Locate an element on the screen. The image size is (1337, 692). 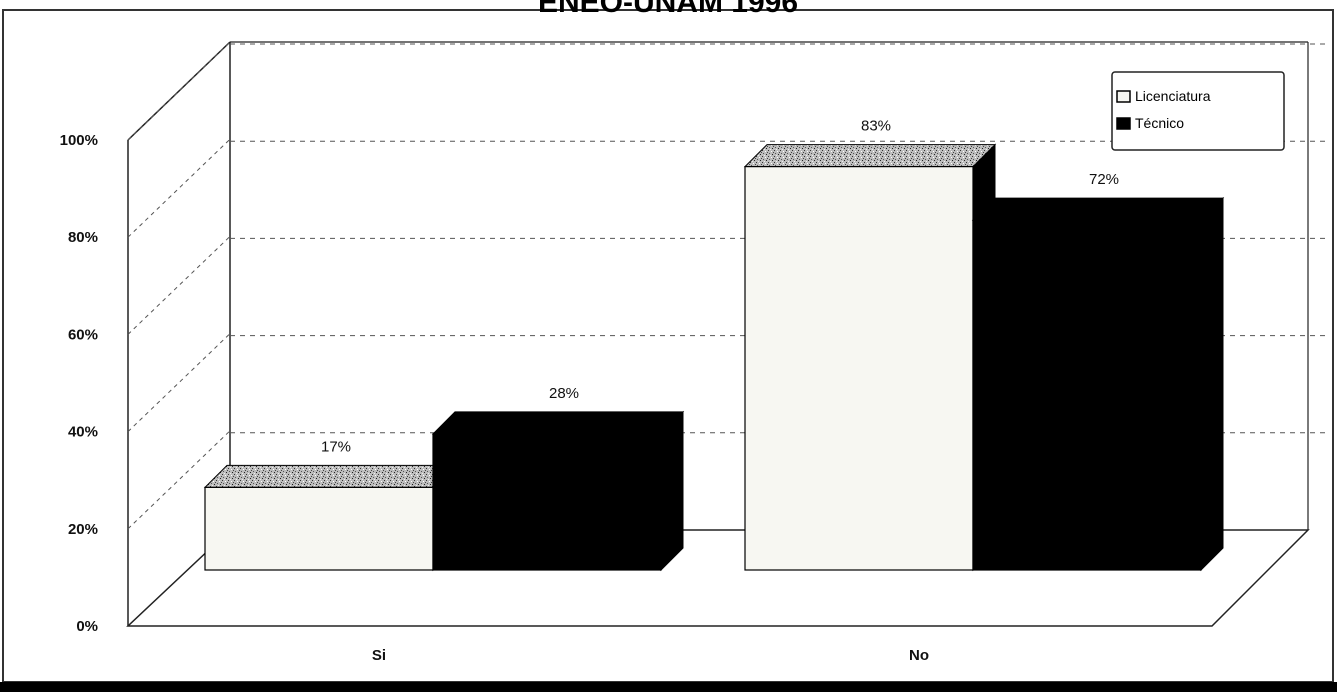
x-tick-label: Si is located at coordinates (379, 655).